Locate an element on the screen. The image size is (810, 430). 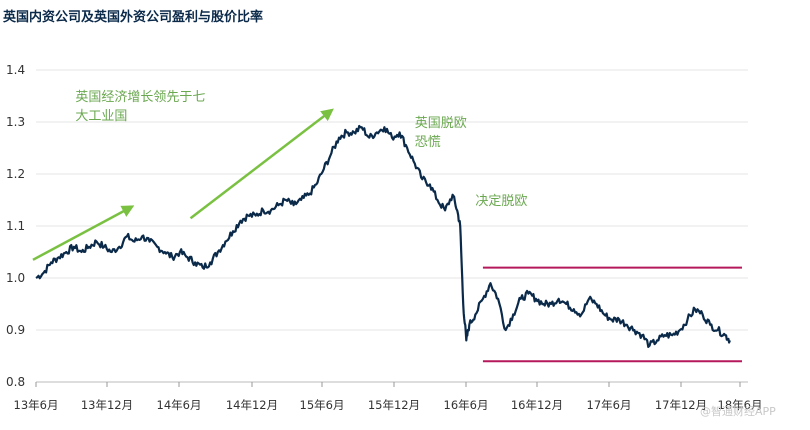
y-tick-label: 0.8 is located at coordinates (15, 382).